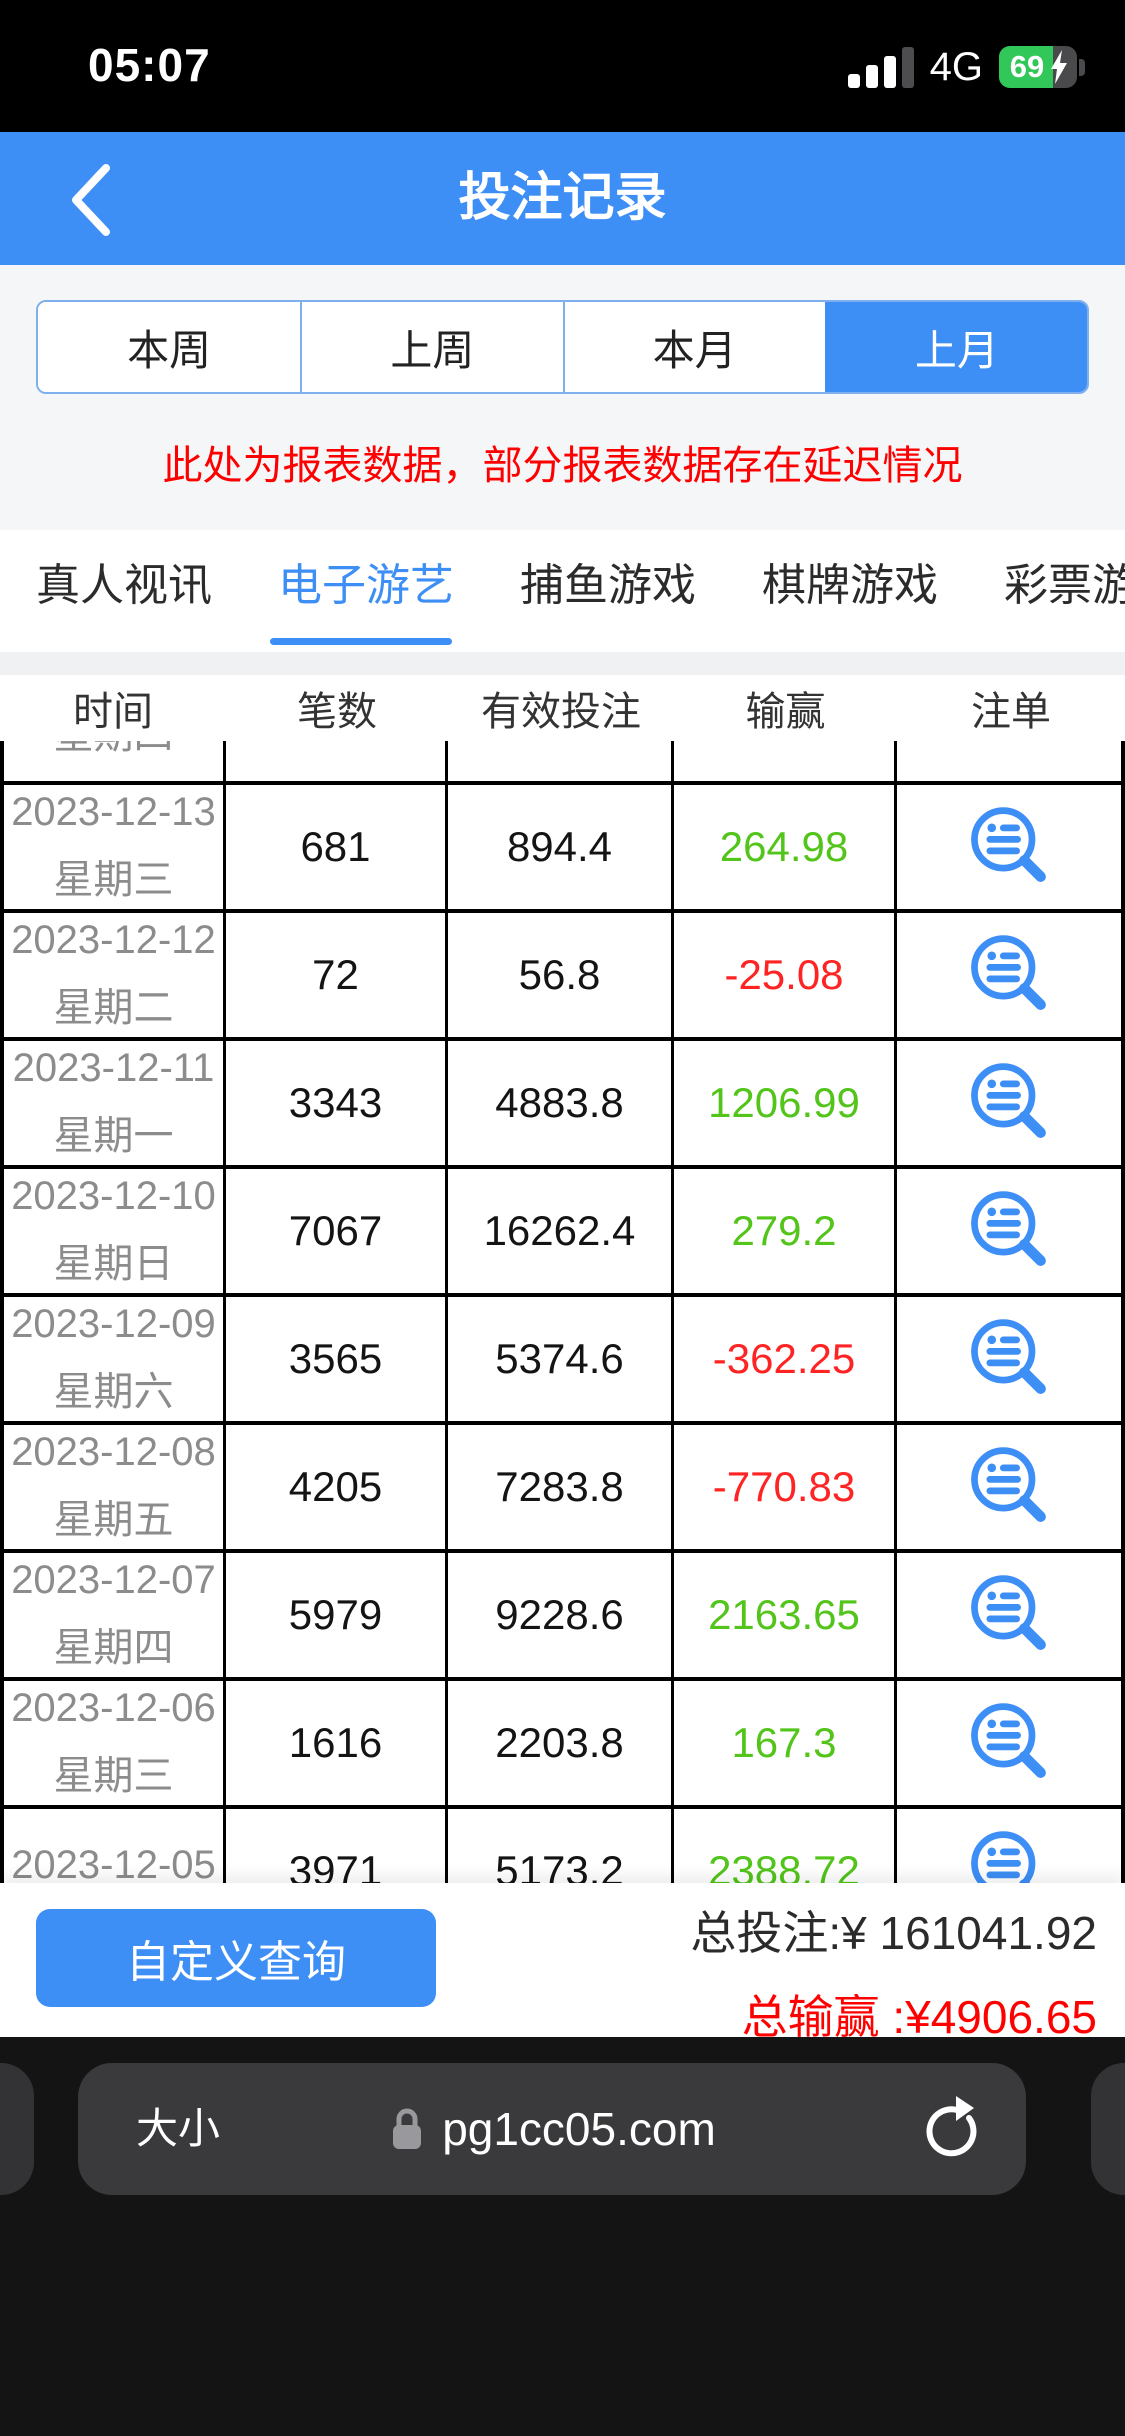 The height and width of the screenshot is (2436, 1125). Describe the element at coordinates (562, 763) in the screenshot. I see `table-row-partial: 星期四` at that location.